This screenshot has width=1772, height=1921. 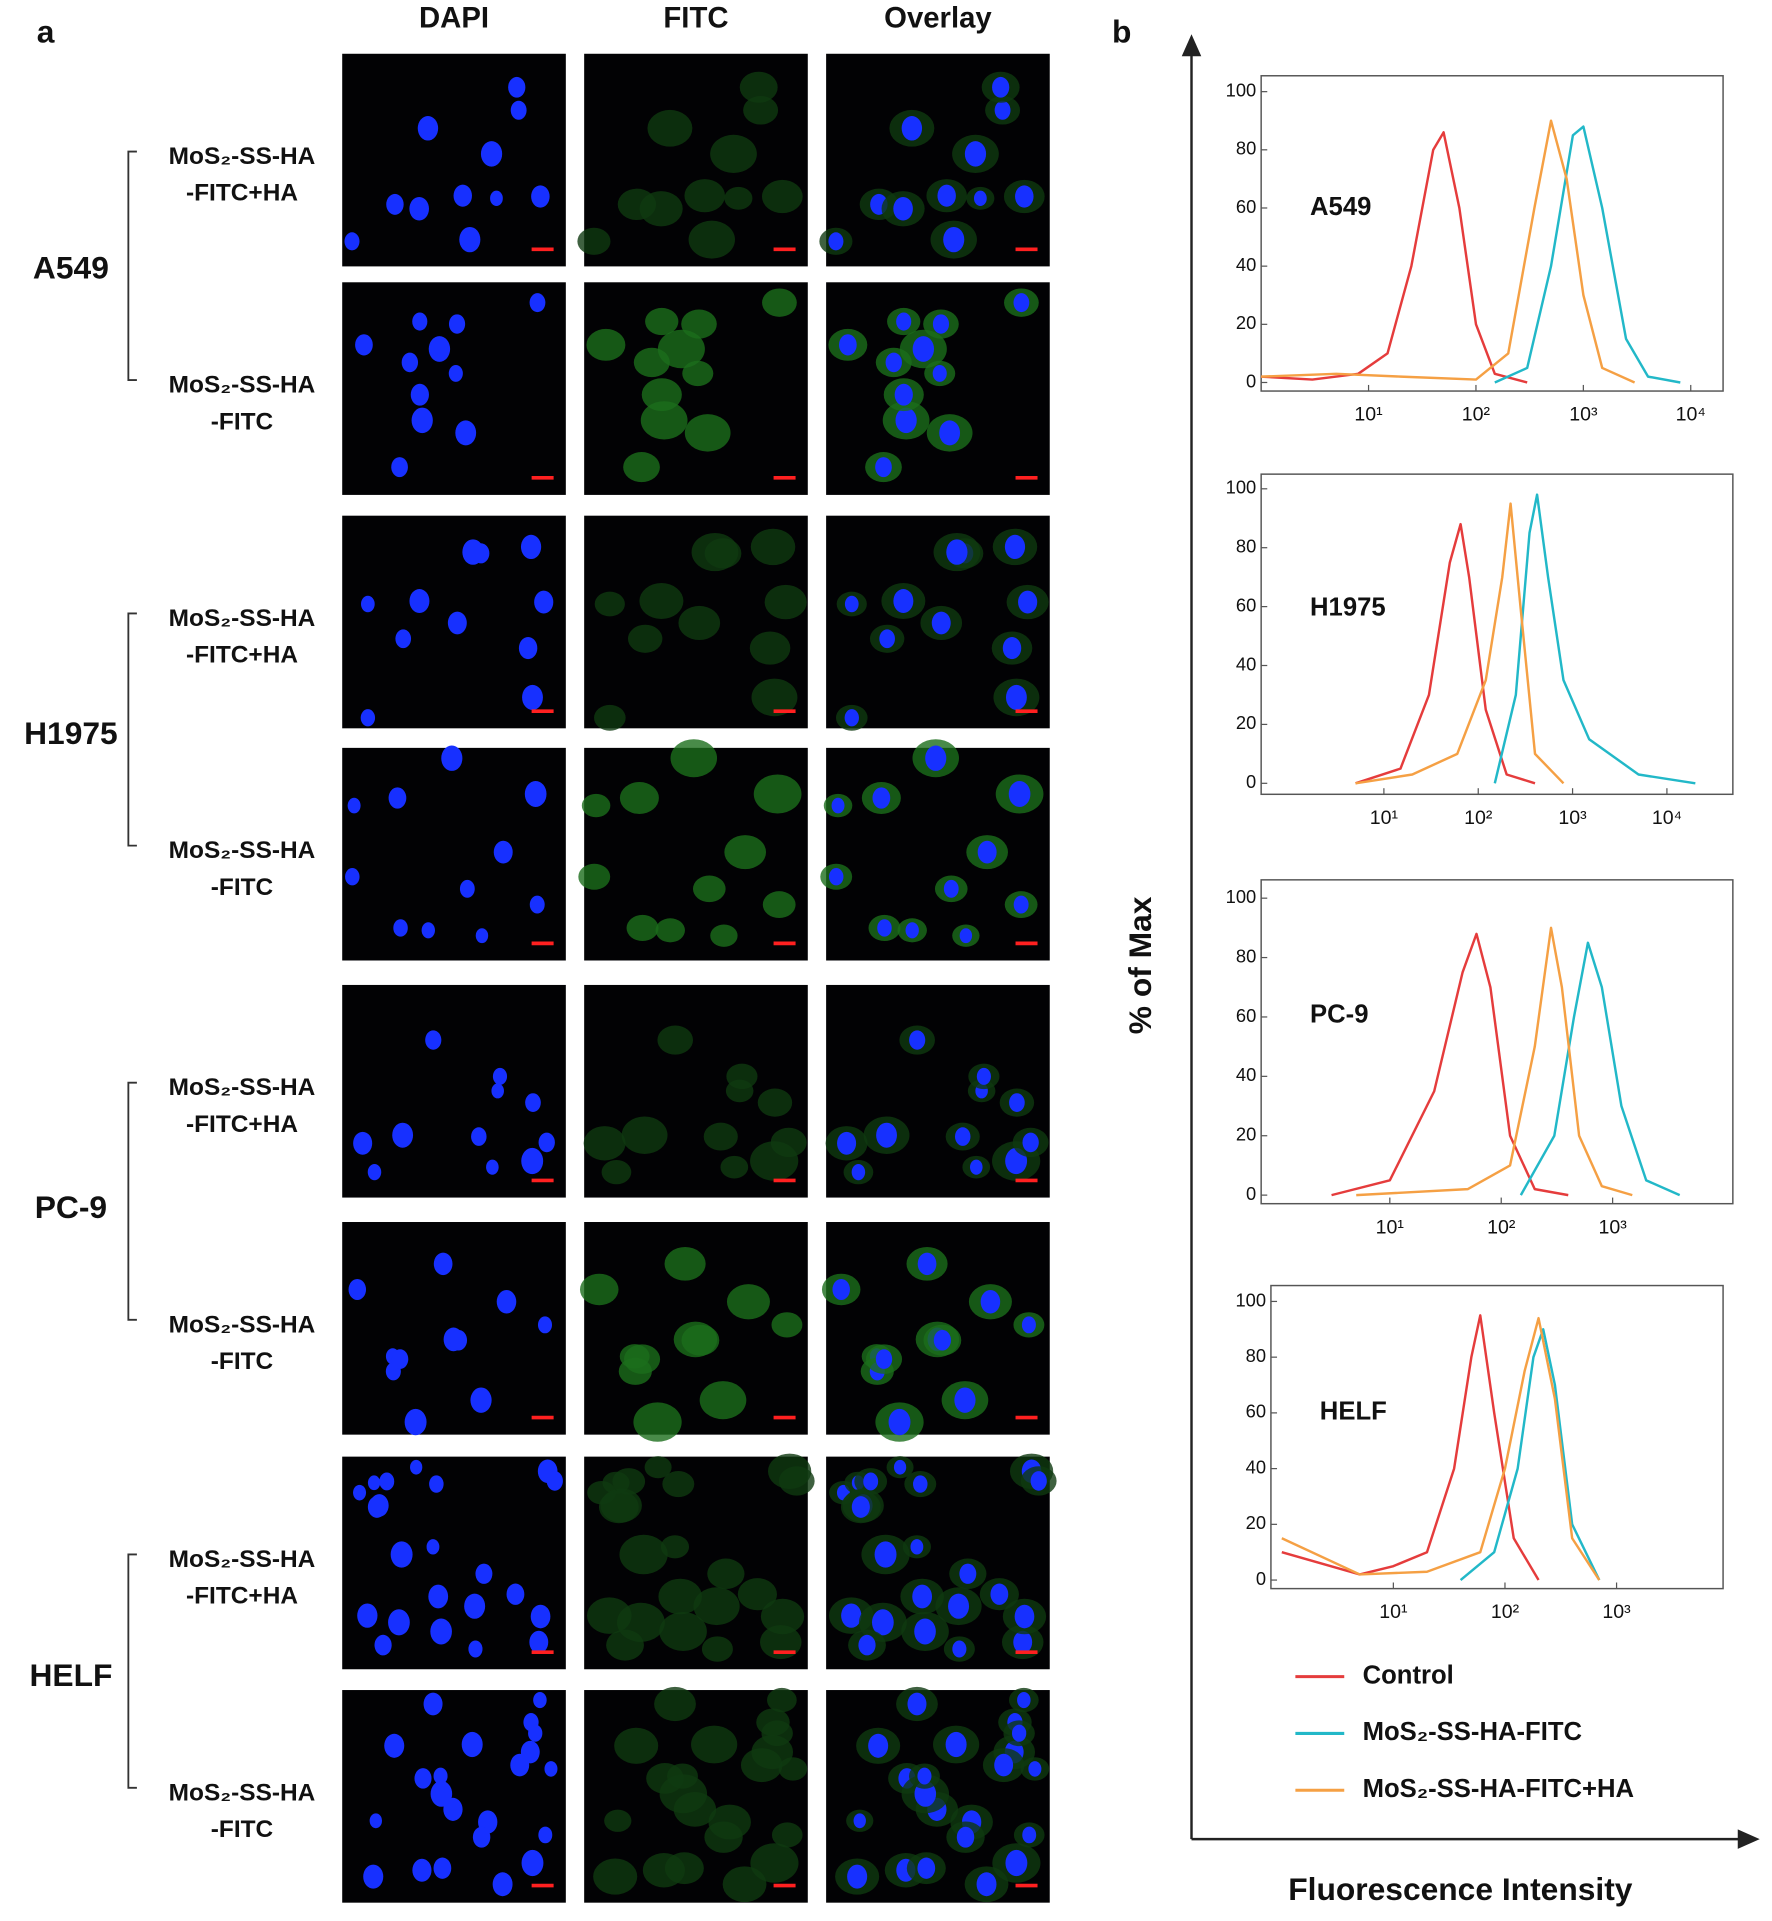 I want to click on y-tick-label: 100, so click(x=1241, y=89).